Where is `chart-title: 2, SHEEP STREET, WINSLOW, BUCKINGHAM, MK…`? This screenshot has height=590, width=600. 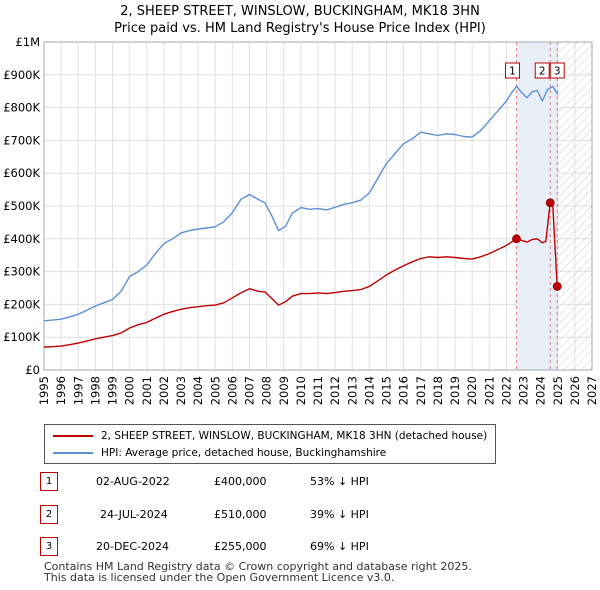
chart-title: 2, SHEEP STREET, WINSLOW, BUCKINGHAM, MK… is located at coordinates (300, 11).